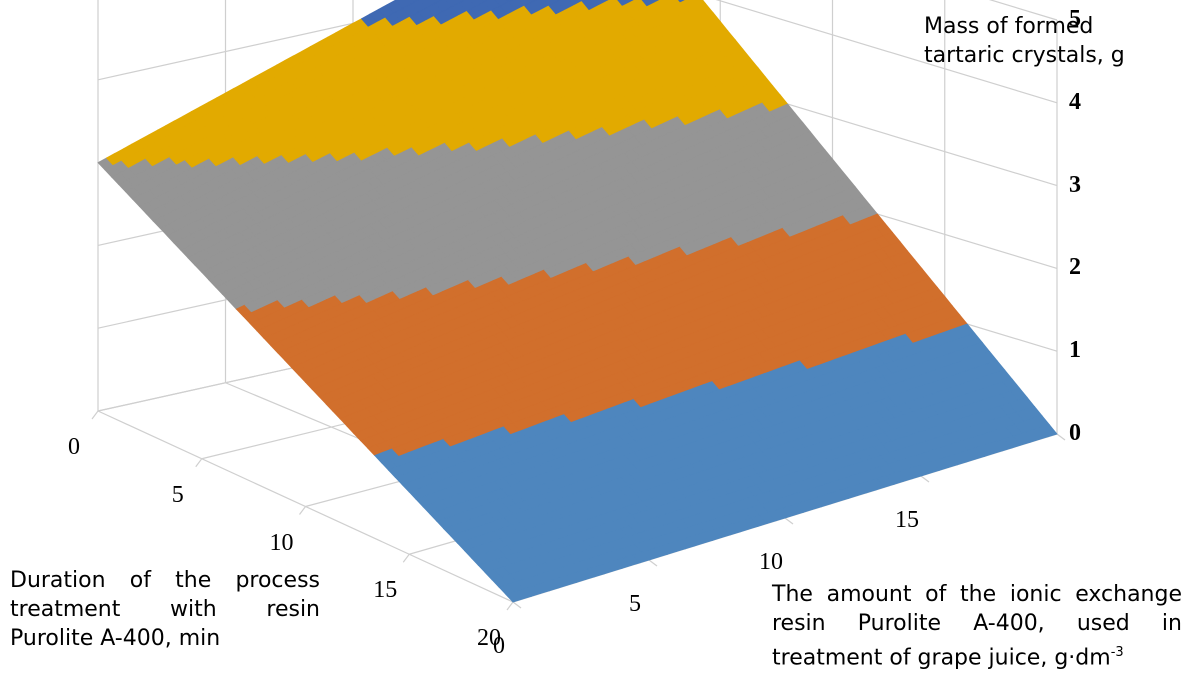  What do you see at coordinates (977, 594) in the screenshot?
I see `y-axis-title-line-1: The amount of the ionic exchange` at bounding box center [977, 594].